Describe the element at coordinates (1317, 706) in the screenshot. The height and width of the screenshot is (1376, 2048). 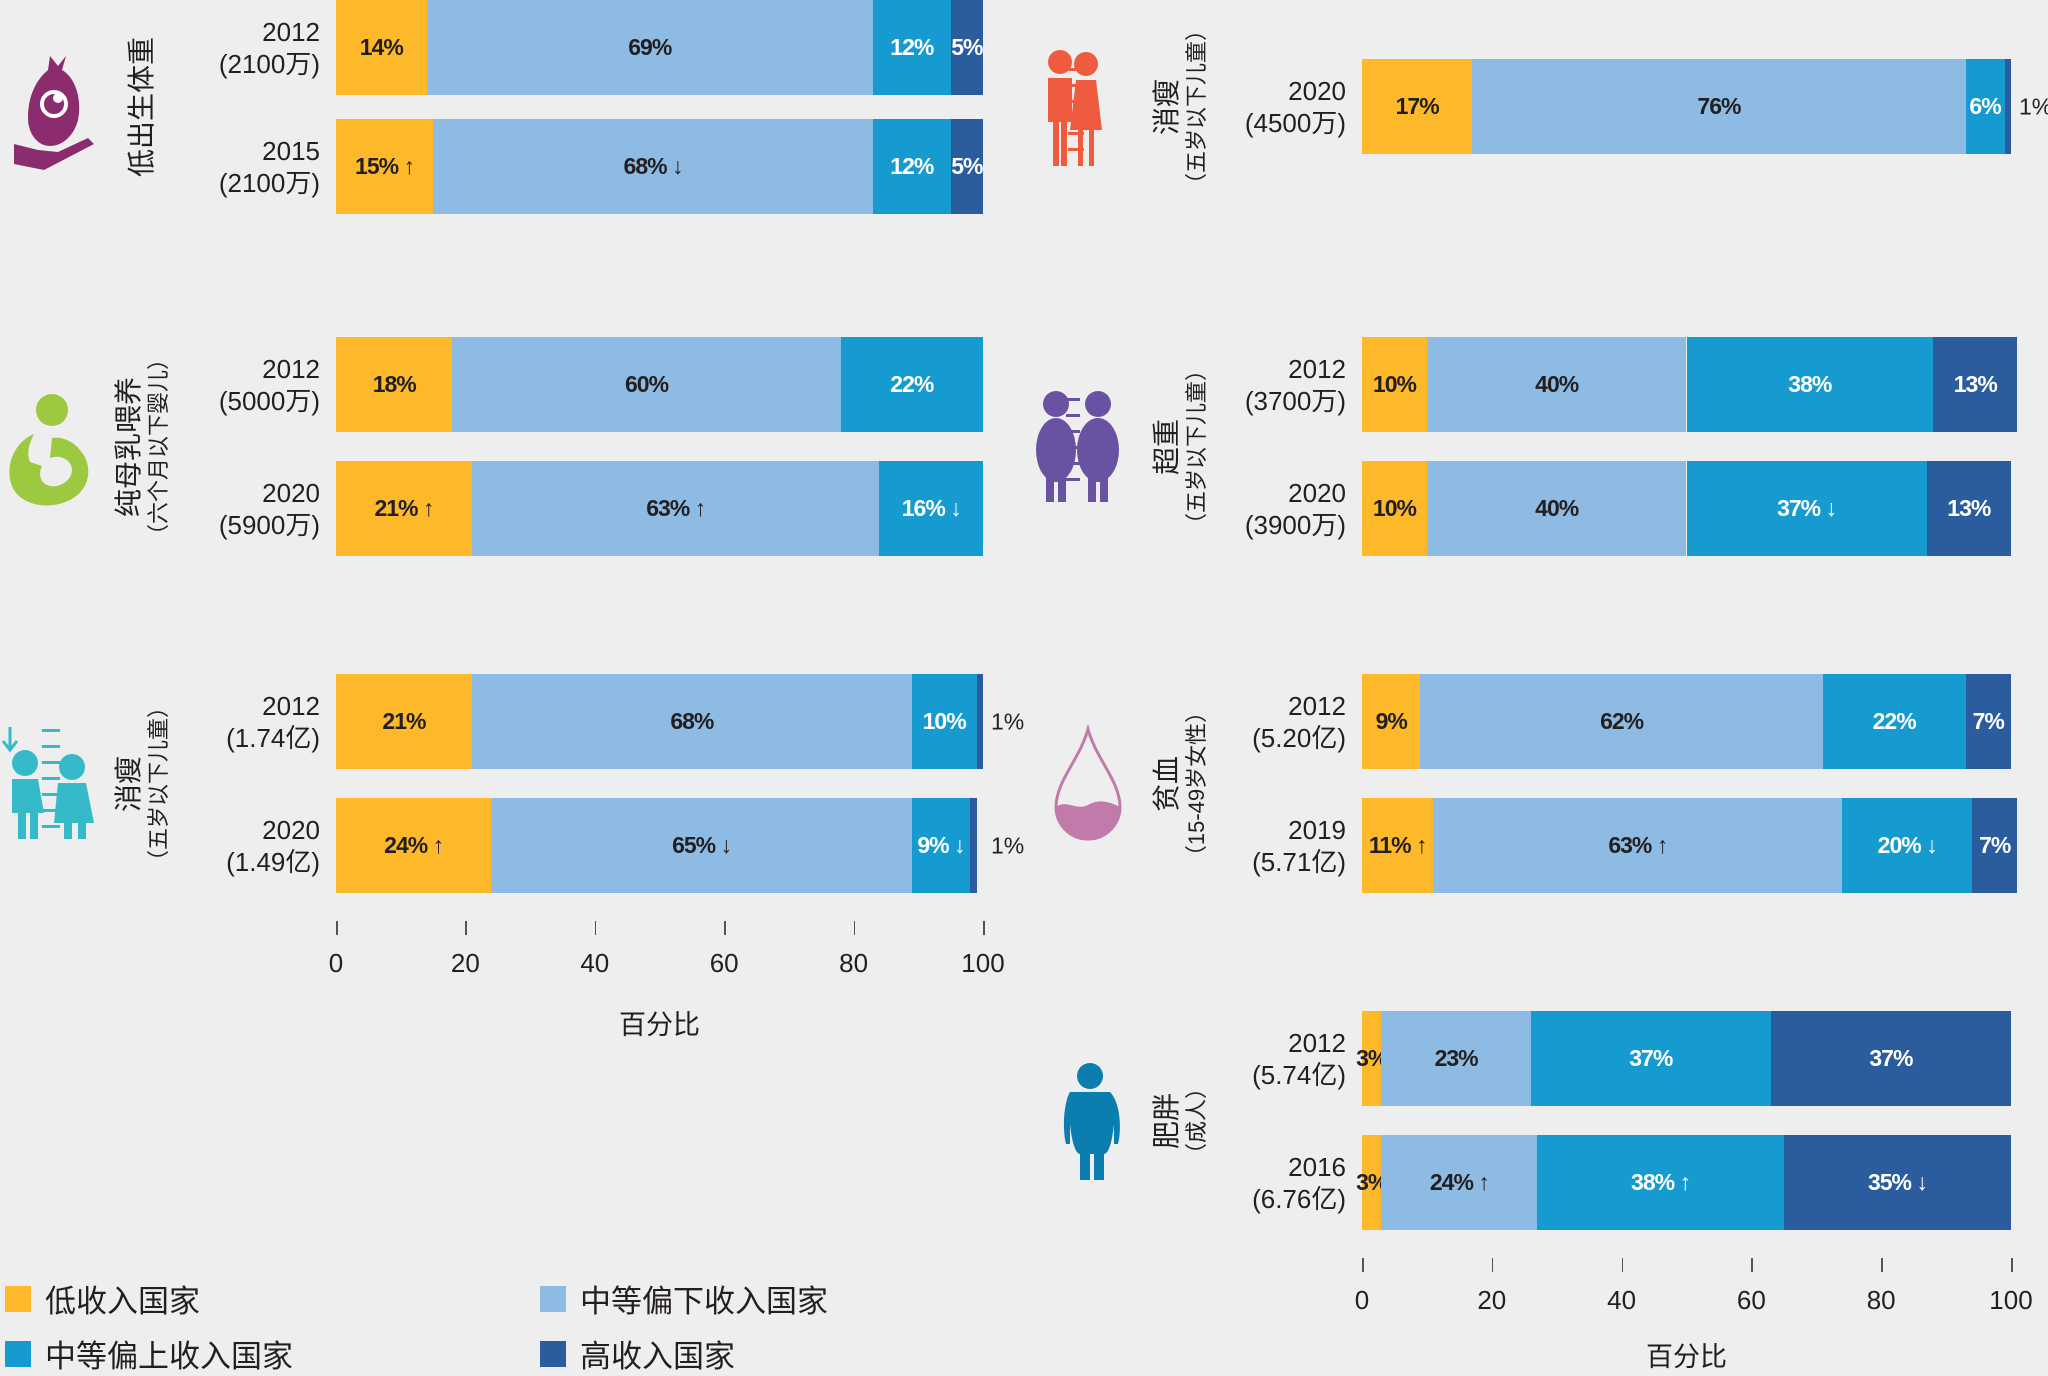
I see `row-year: 2012` at that location.